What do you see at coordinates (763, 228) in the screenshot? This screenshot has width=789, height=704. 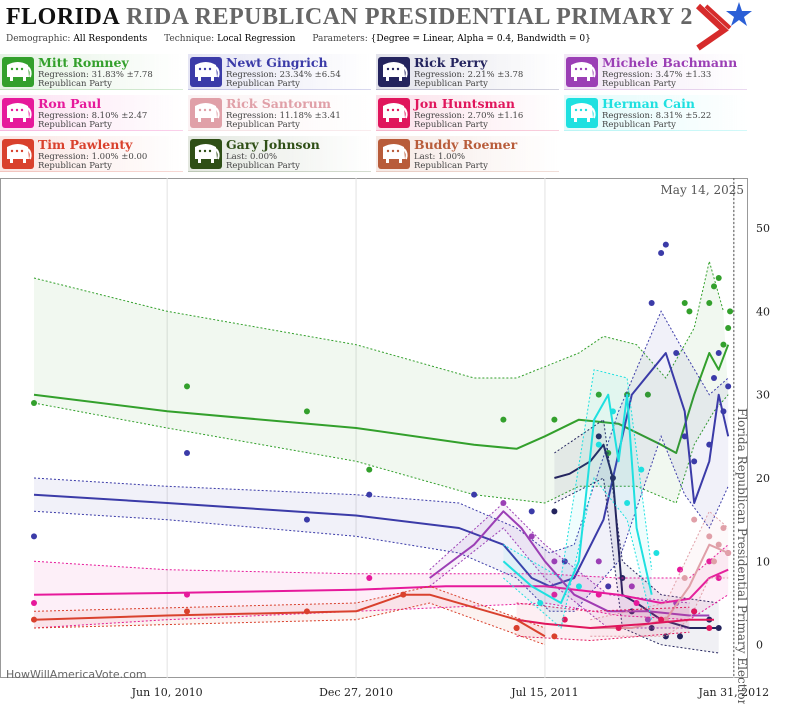 I see `y-tick-label: 50` at bounding box center [763, 228].